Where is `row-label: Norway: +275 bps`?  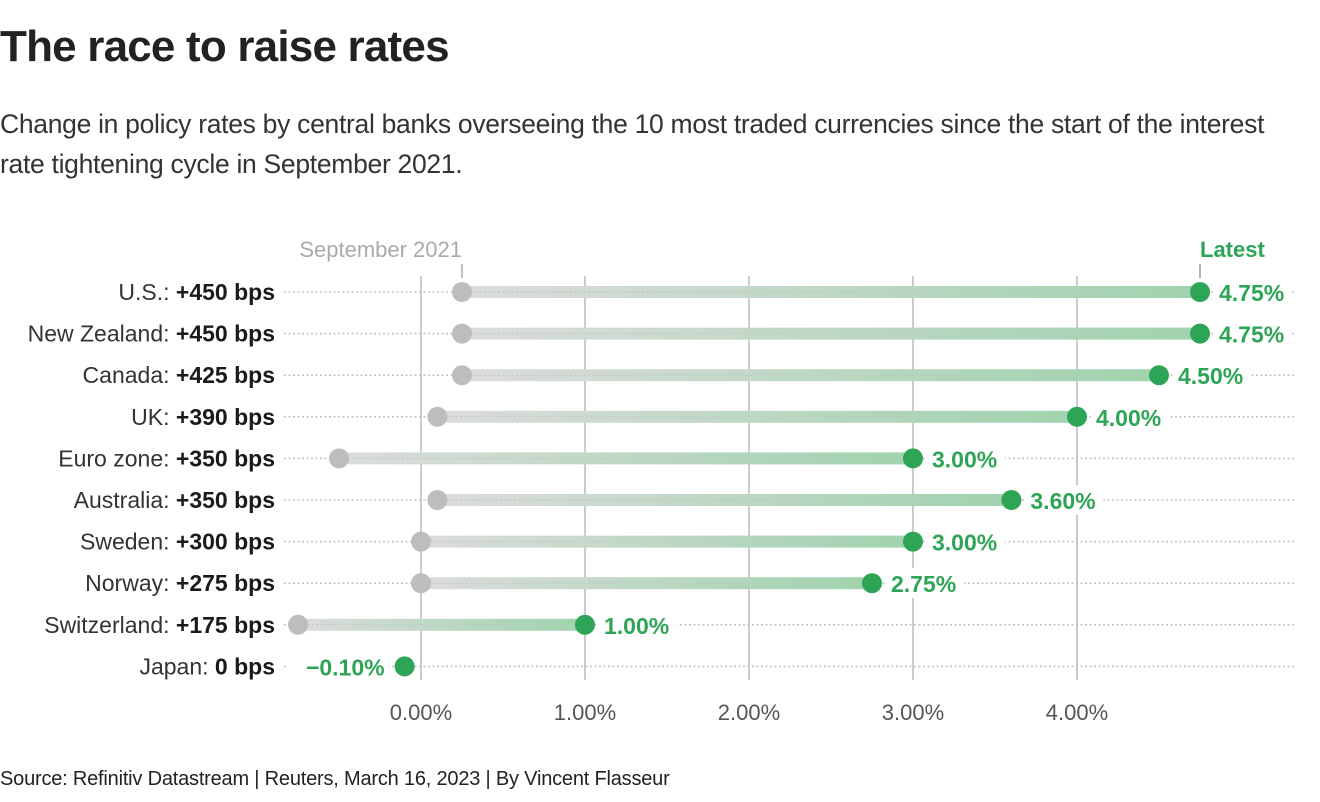 row-label: Norway: +275 bps is located at coordinates (180, 583).